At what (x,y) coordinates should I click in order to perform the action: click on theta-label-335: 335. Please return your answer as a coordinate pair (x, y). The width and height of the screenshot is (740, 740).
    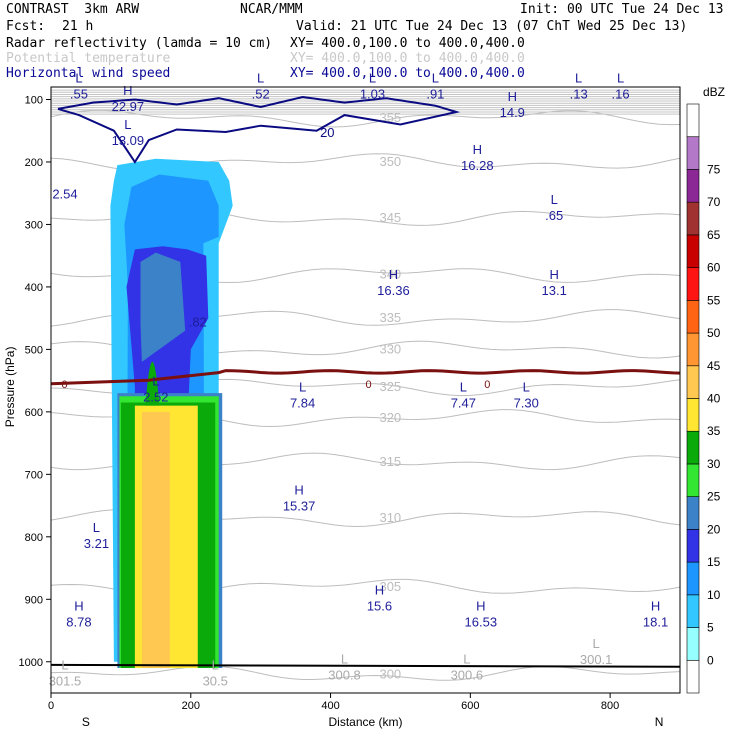
    Looking at the image, I should click on (390, 317).